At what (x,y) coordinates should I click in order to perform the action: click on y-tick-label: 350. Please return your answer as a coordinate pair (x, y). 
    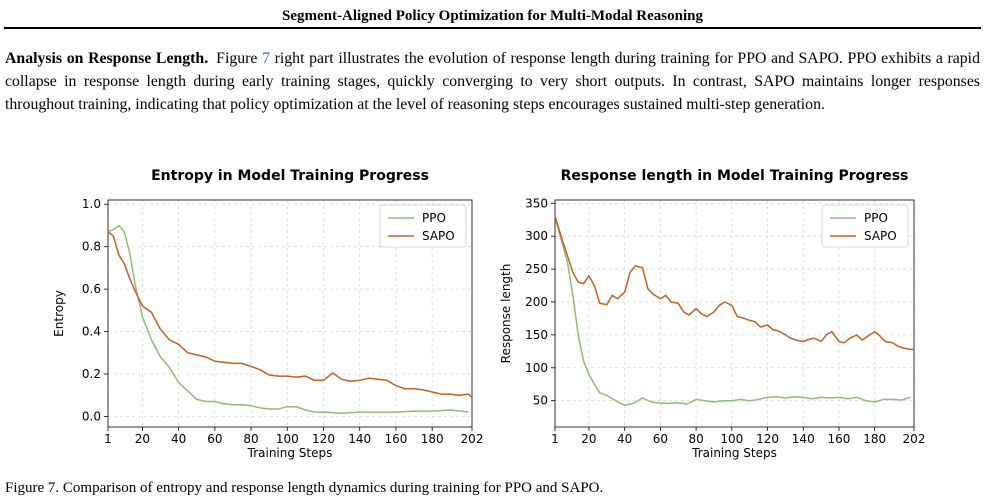
    Looking at the image, I should click on (536, 203).